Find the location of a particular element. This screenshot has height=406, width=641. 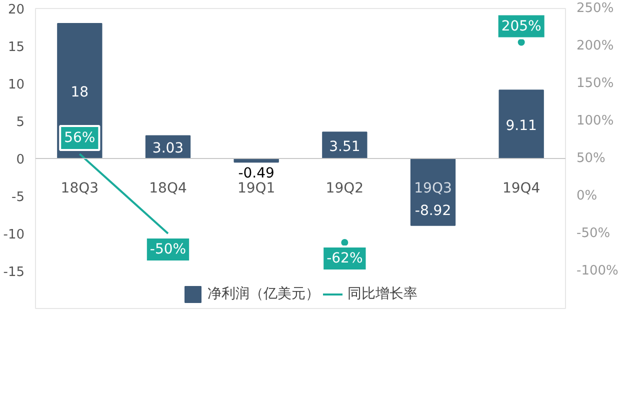

x-tick-label: 18Q3 is located at coordinates (79, 188).